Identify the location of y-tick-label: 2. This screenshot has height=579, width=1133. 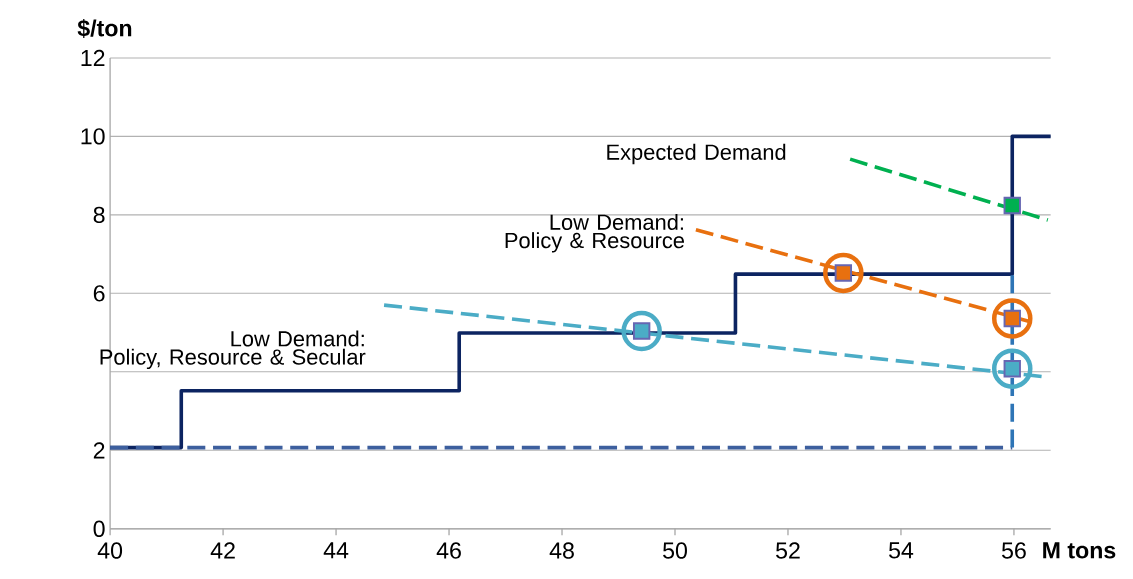
(99, 450).